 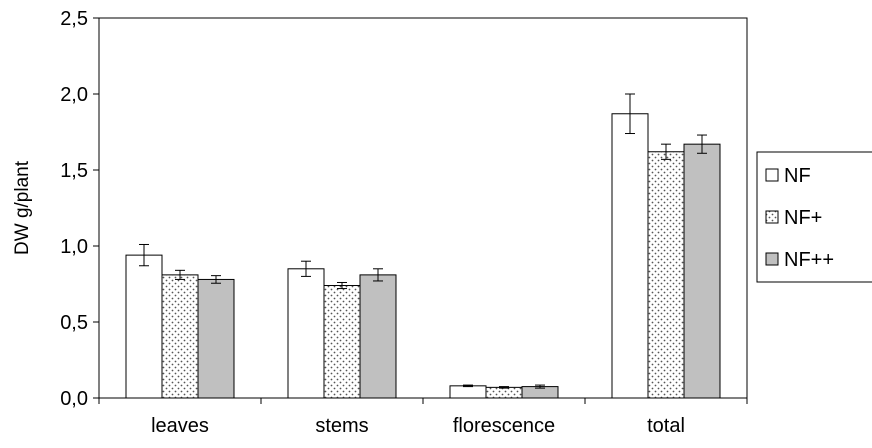 I want to click on legend: NF NF+ NF++, so click(x=814, y=217).